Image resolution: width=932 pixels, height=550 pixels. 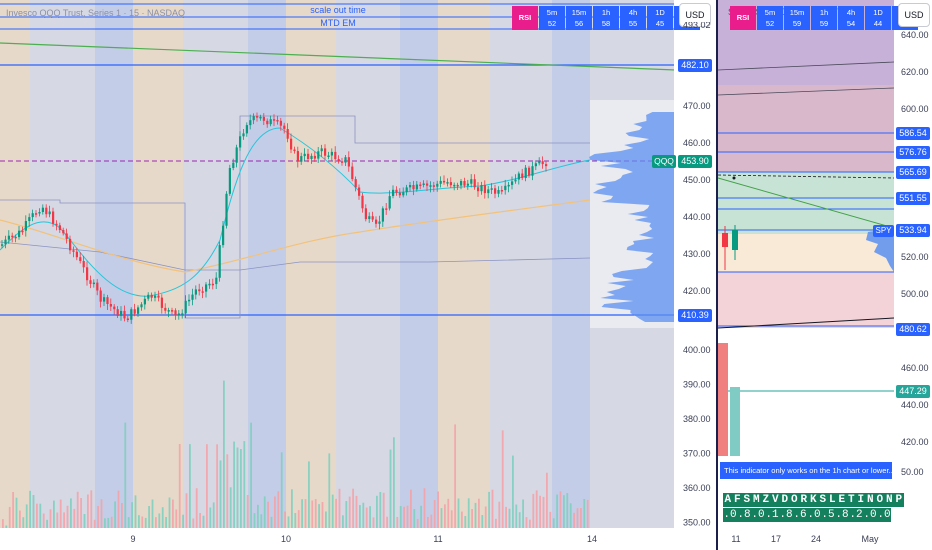 What do you see at coordinates (770, 23) in the screenshot?
I see `tf-value: 52` at bounding box center [770, 23].